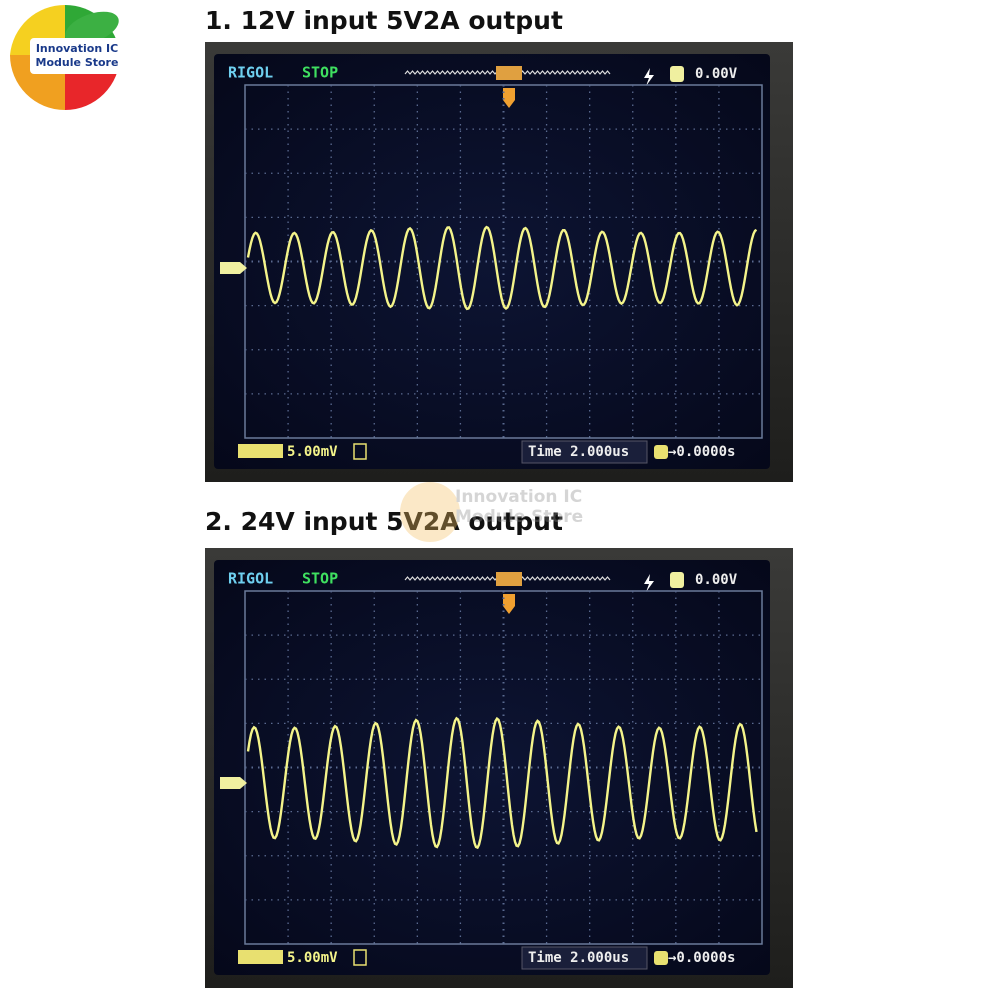 Image resolution: width=1000 pixels, height=1004 pixels. Describe the element at coordinates (77, 62) in the screenshot. I see `logo-text: Module Store` at that location.